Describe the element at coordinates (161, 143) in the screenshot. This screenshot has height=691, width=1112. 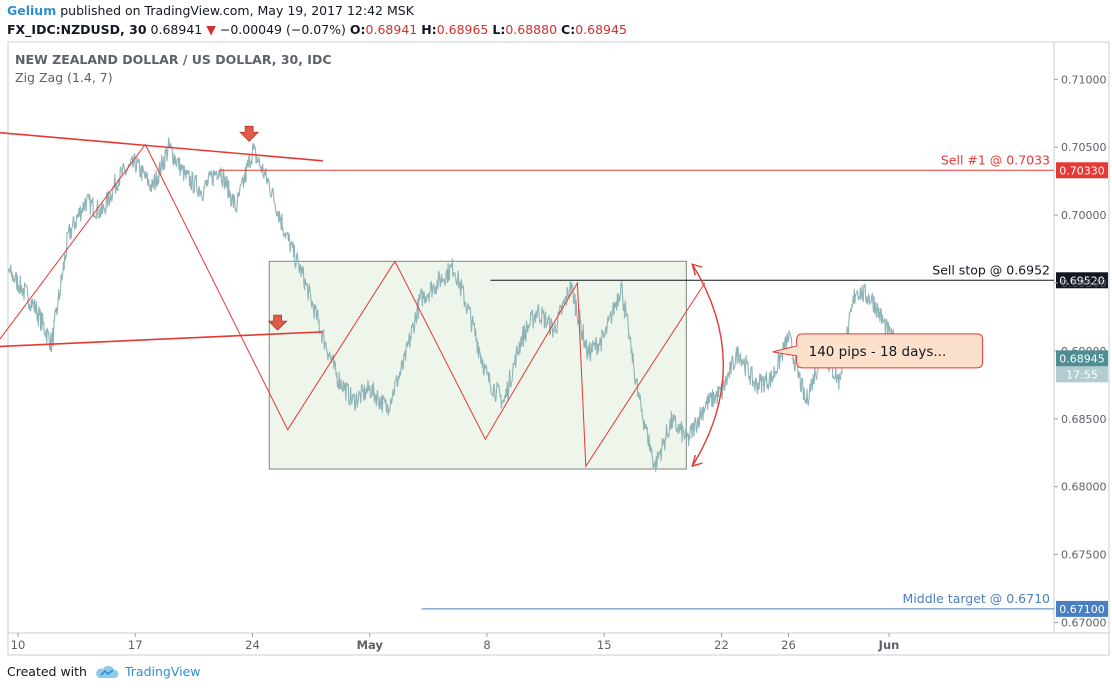
I see `upper-trendline` at that location.